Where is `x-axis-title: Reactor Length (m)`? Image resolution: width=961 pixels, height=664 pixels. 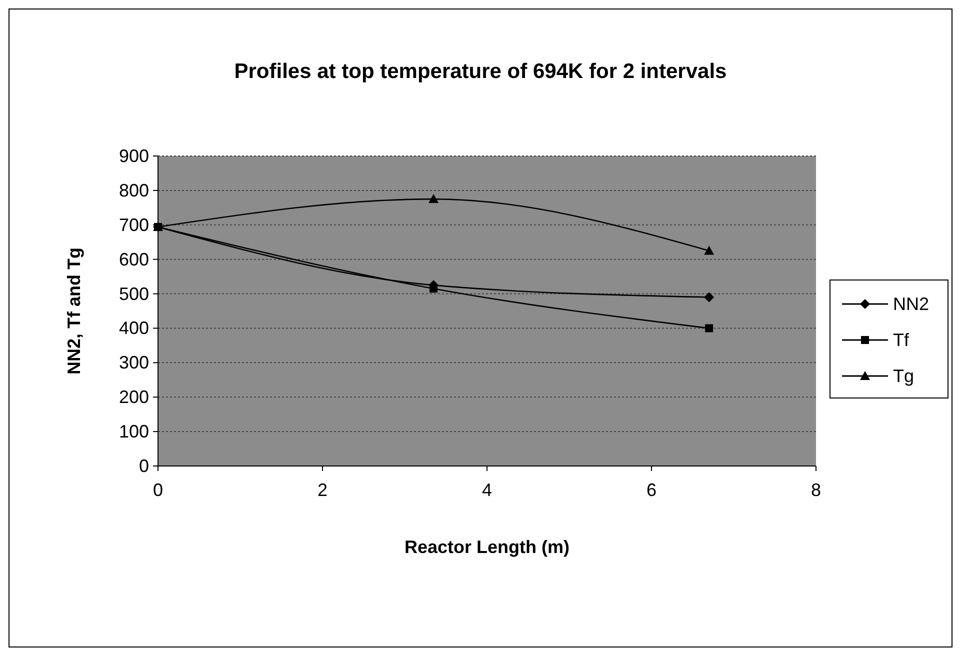
x-axis-title: Reactor Length (m) is located at coordinates (487, 547).